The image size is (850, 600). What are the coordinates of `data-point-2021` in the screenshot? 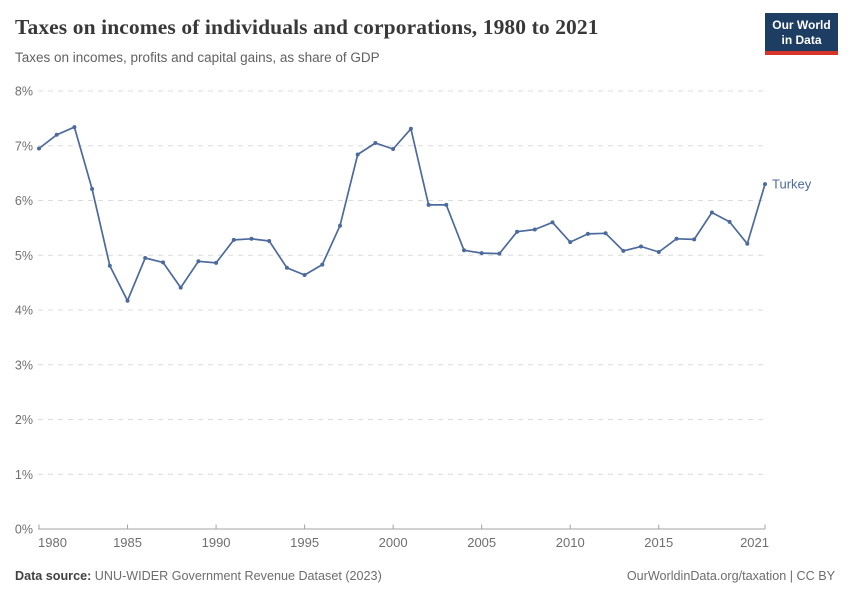 It's located at (765, 184).